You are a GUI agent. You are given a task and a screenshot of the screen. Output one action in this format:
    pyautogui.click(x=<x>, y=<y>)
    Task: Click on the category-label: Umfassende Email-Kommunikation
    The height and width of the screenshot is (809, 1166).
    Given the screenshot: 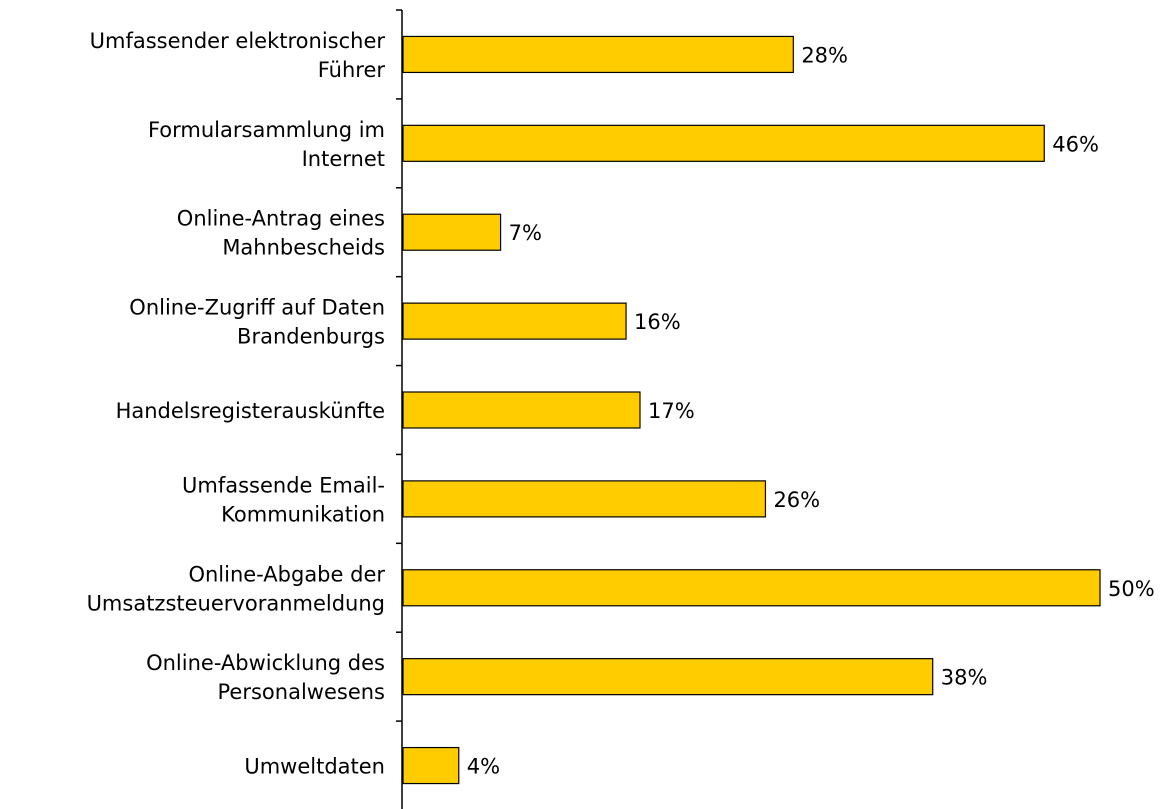 What is the action you would take?
    pyautogui.click(x=283, y=499)
    